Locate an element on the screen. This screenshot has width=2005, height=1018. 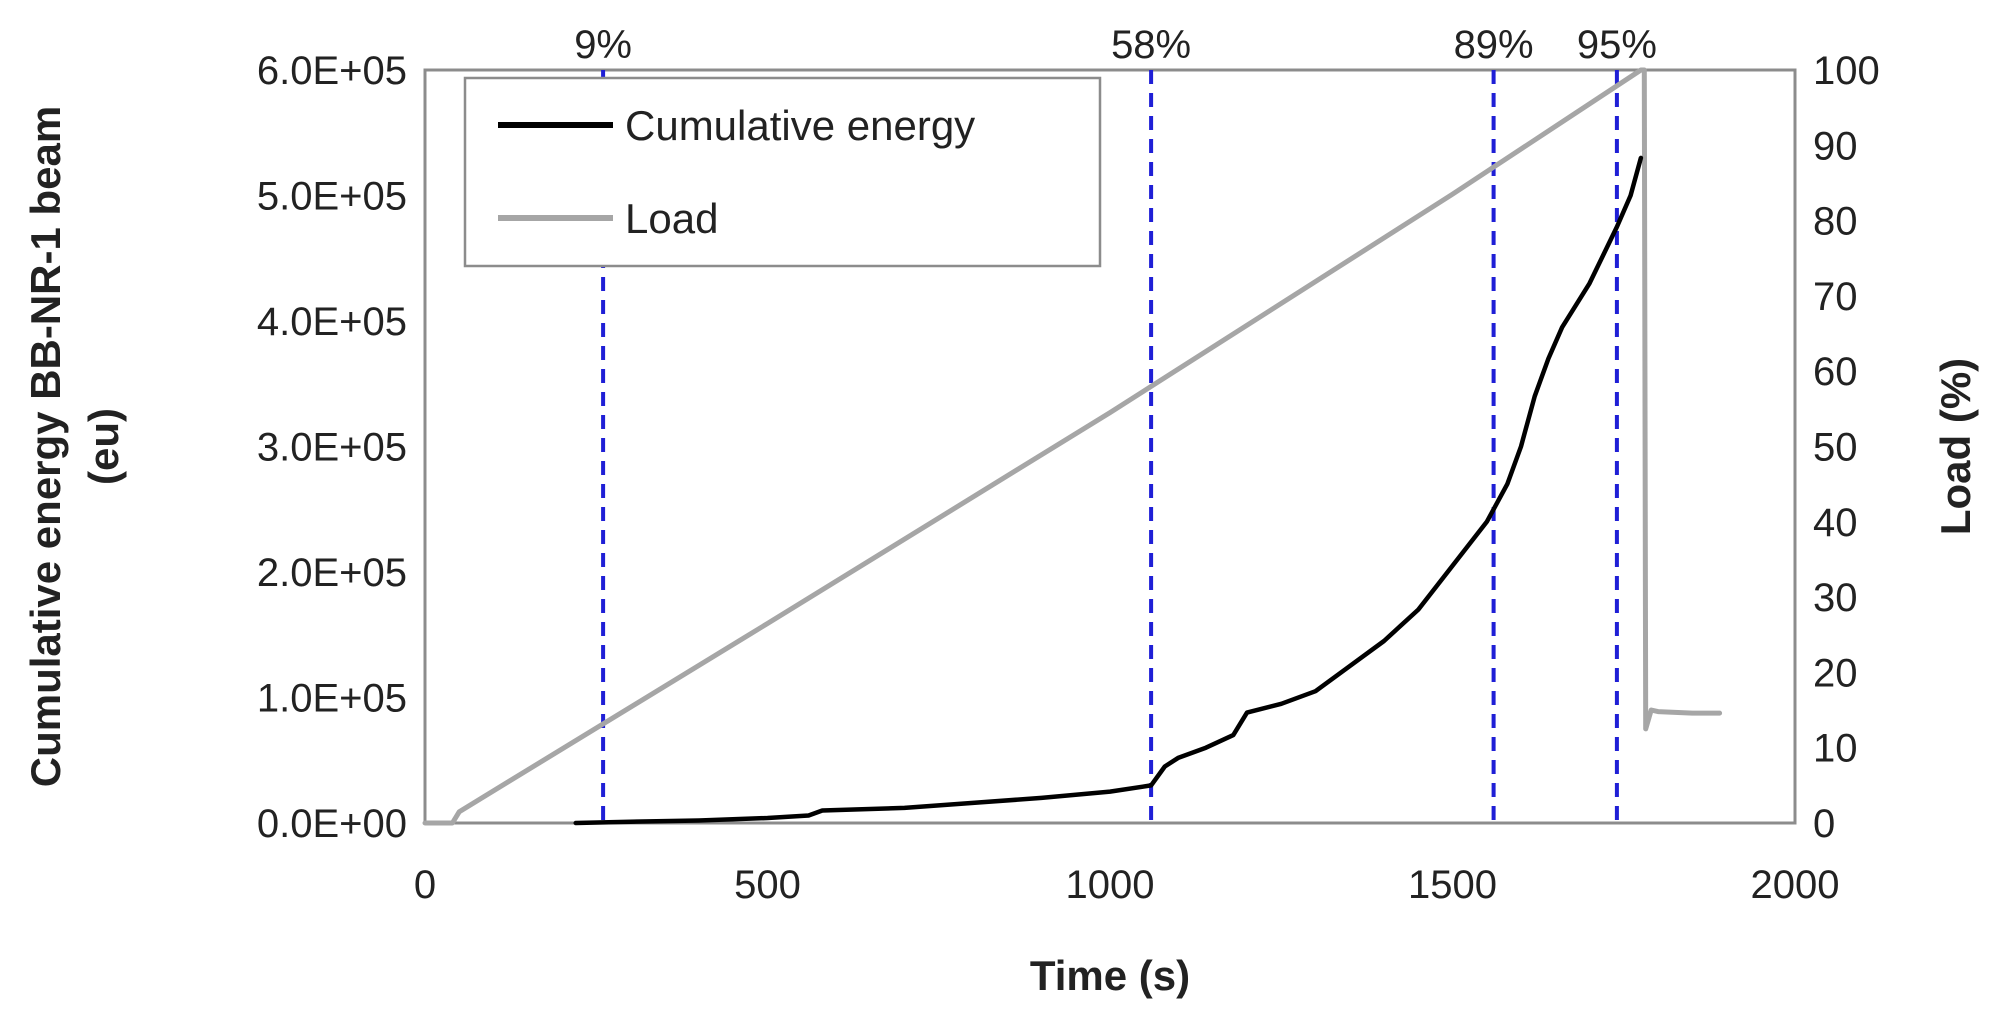
right-y-tick-label: 60 is located at coordinates (1835, 372).